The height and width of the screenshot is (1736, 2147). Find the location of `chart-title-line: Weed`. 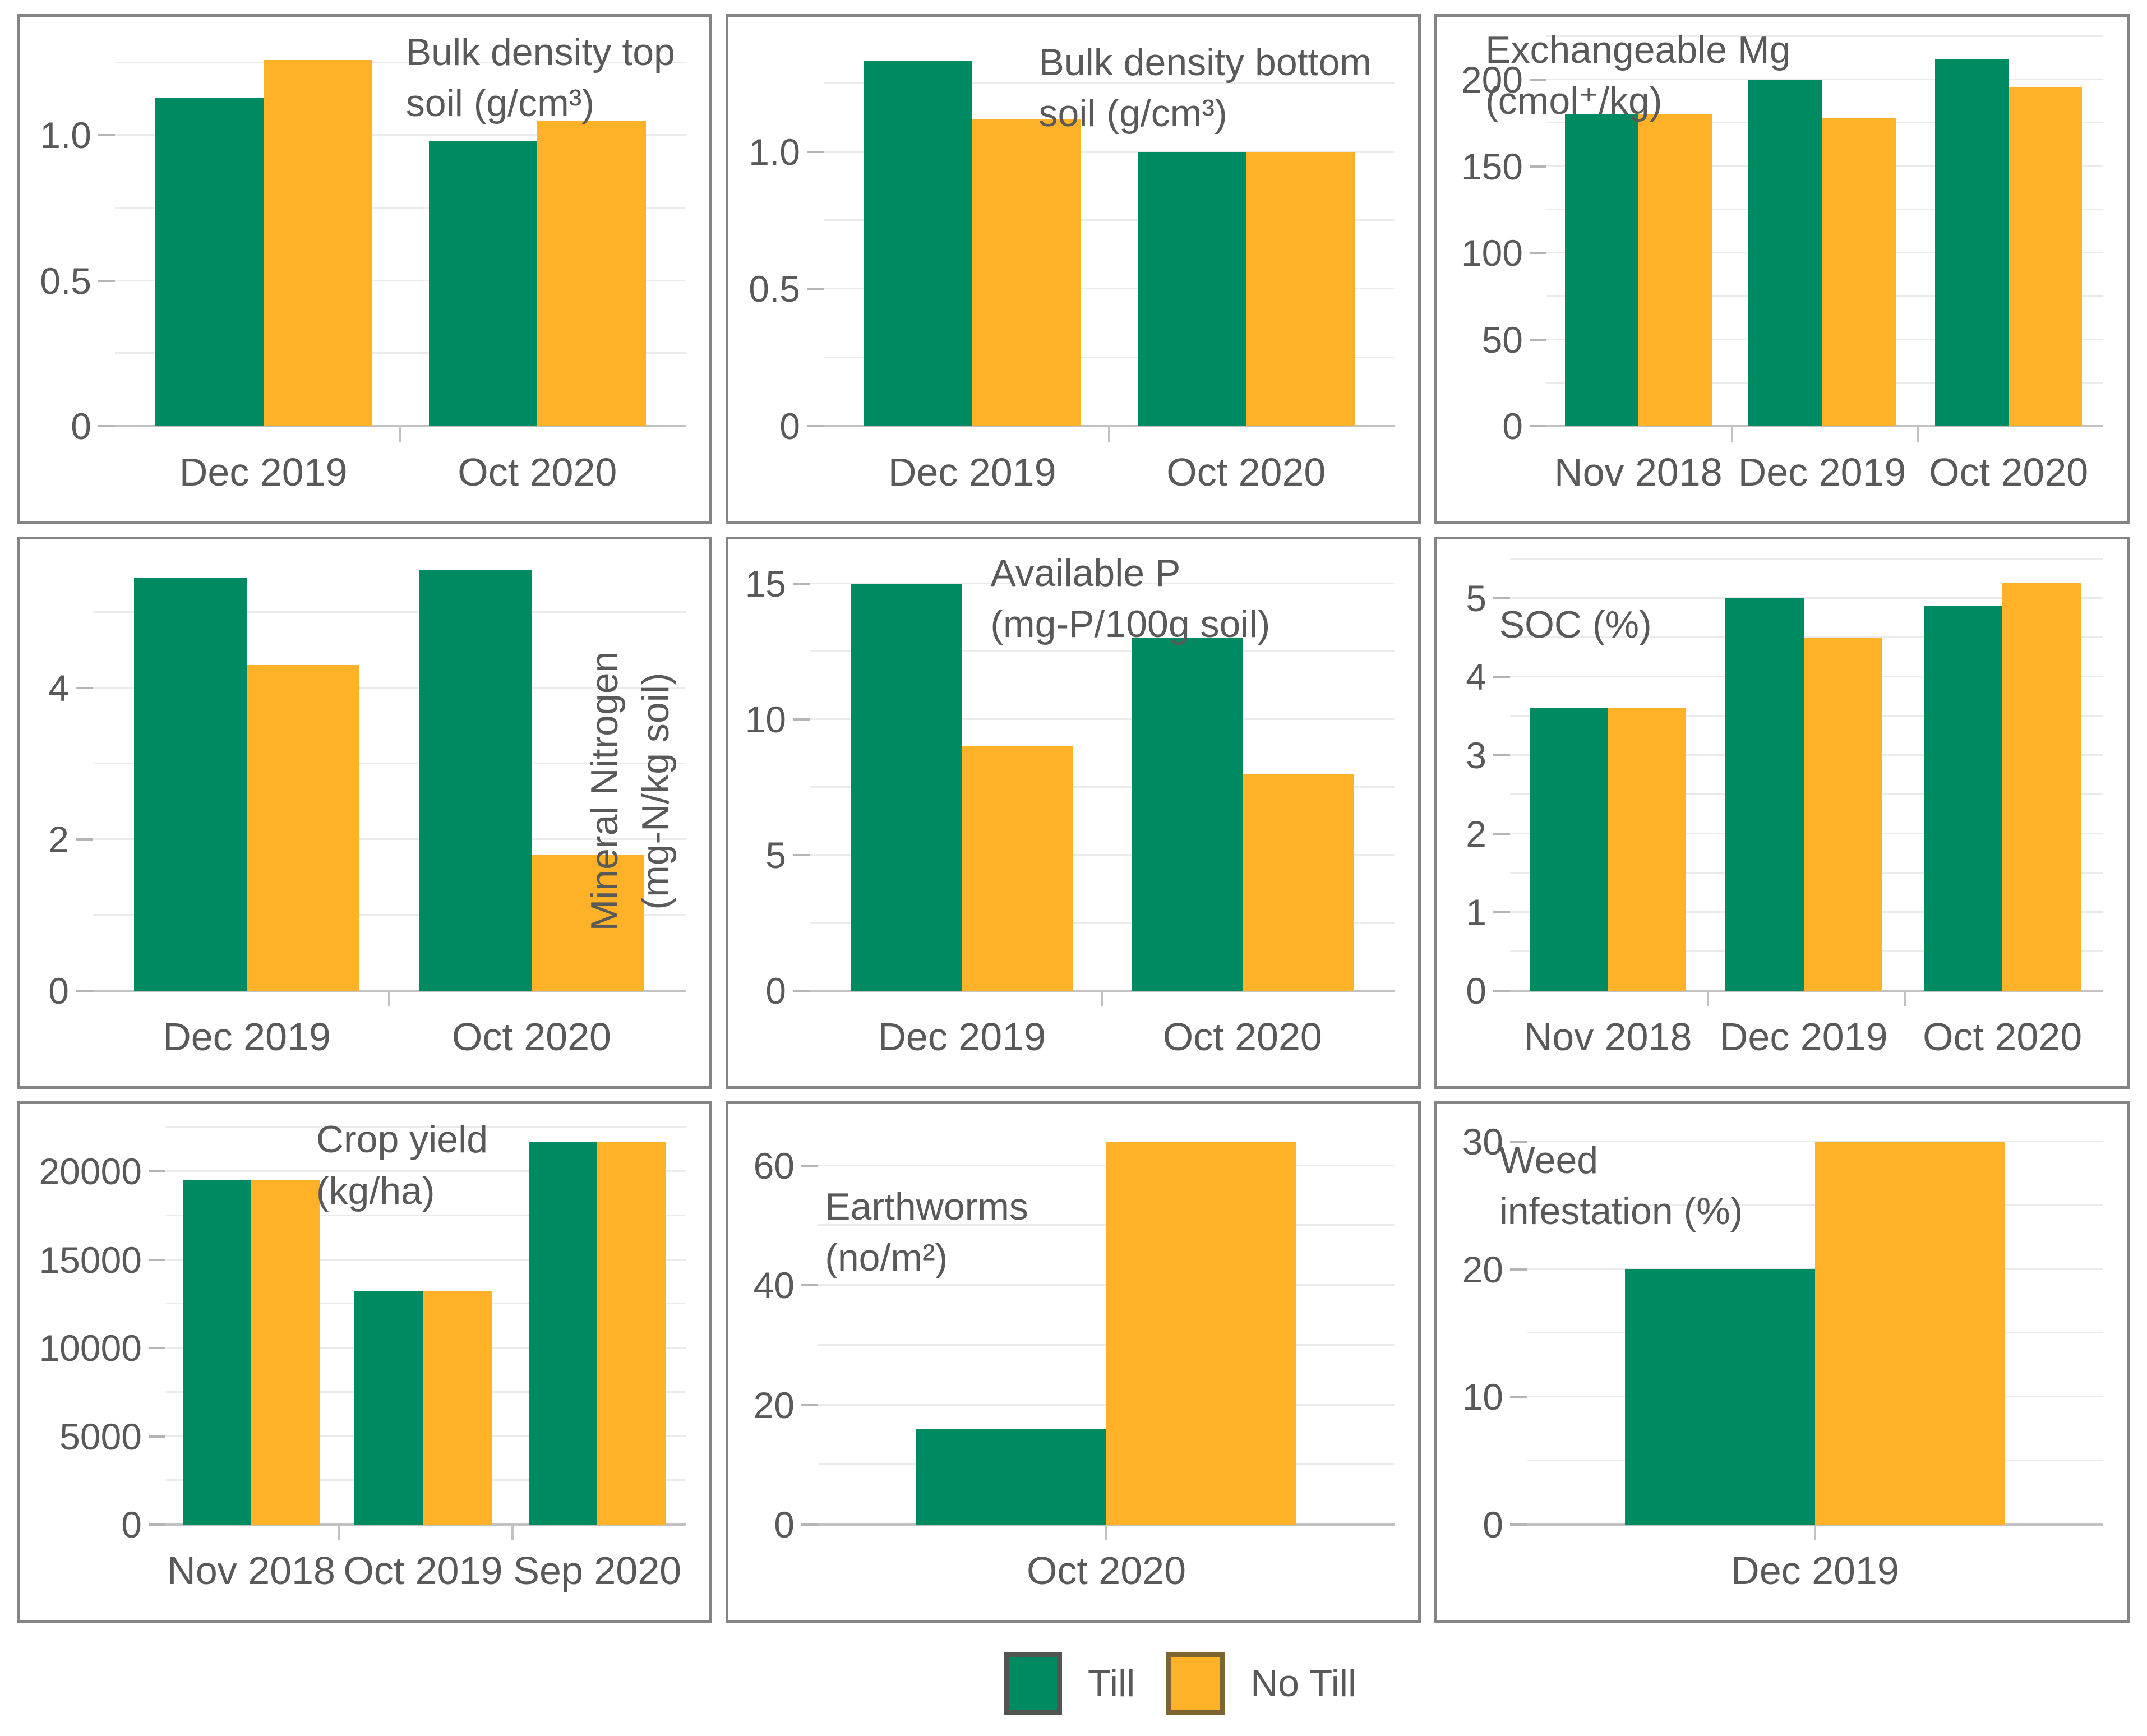

chart-title-line: Weed is located at coordinates (1549, 1160).